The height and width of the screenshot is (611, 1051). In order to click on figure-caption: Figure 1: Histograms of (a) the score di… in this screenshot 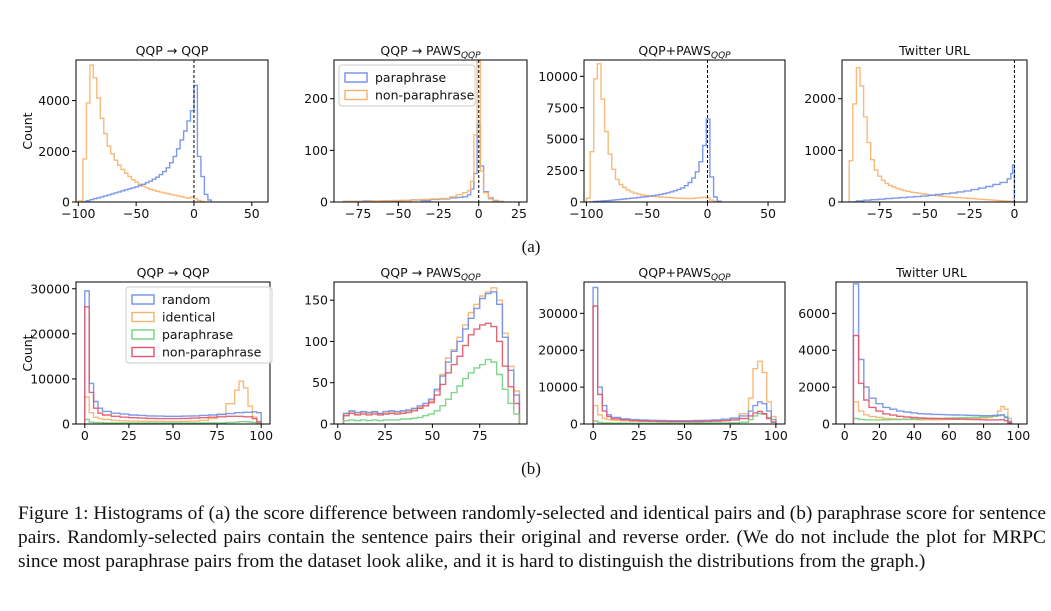, I will do `click(532, 537)`.